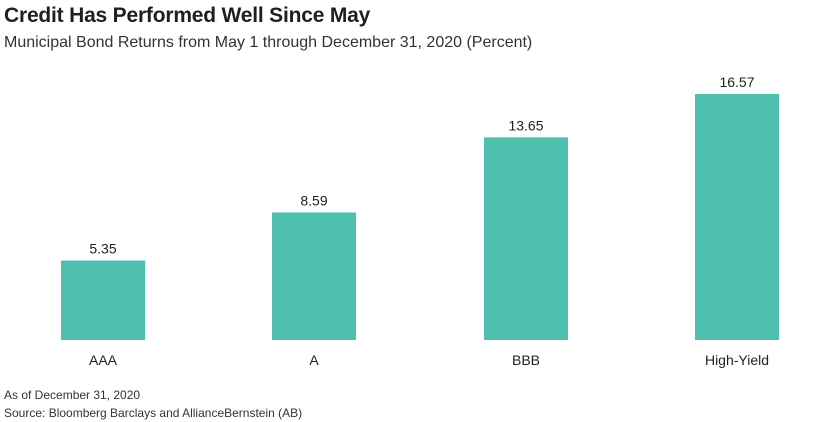  What do you see at coordinates (736, 82) in the screenshot?
I see `value-label: 16.57` at bounding box center [736, 82].